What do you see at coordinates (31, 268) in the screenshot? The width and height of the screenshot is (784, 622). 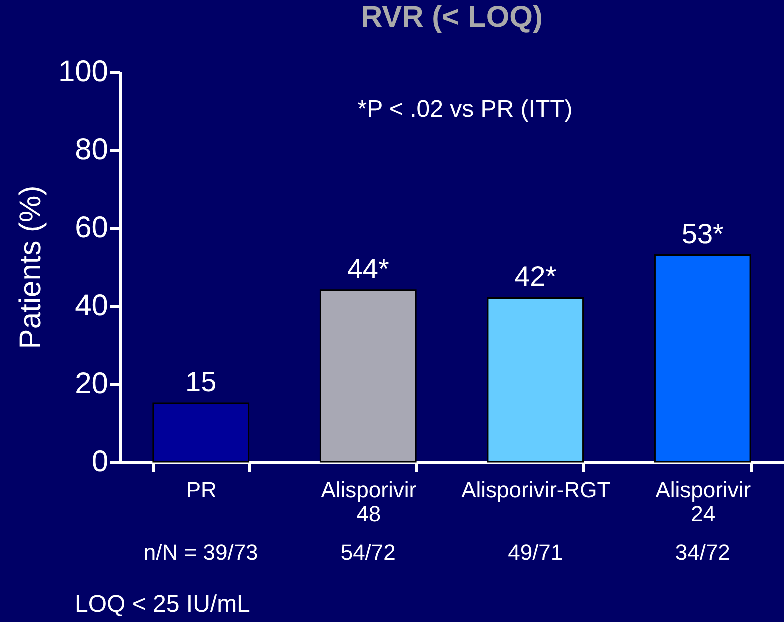 I see `y-axis-title: Patients (%)` at bounding box center [31, 268].